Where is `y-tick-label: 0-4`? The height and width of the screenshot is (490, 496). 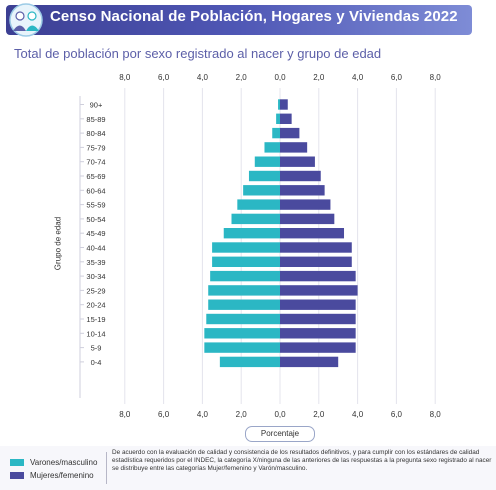
y-tick-label: 0-4 is located at coordinates (96, 362).